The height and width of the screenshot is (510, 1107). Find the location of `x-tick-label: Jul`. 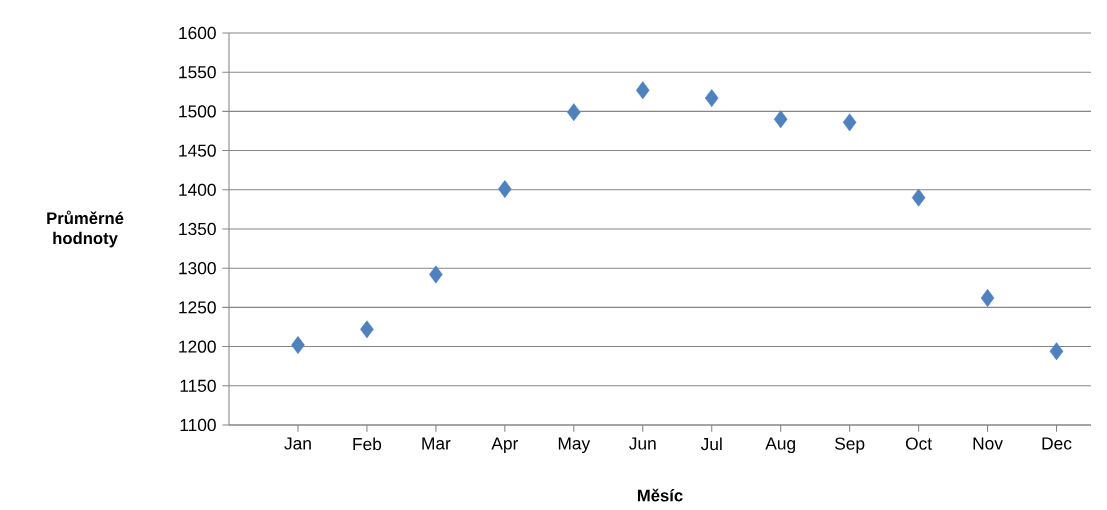

x-tick-label: Jul is located at coordinates (711, 444).